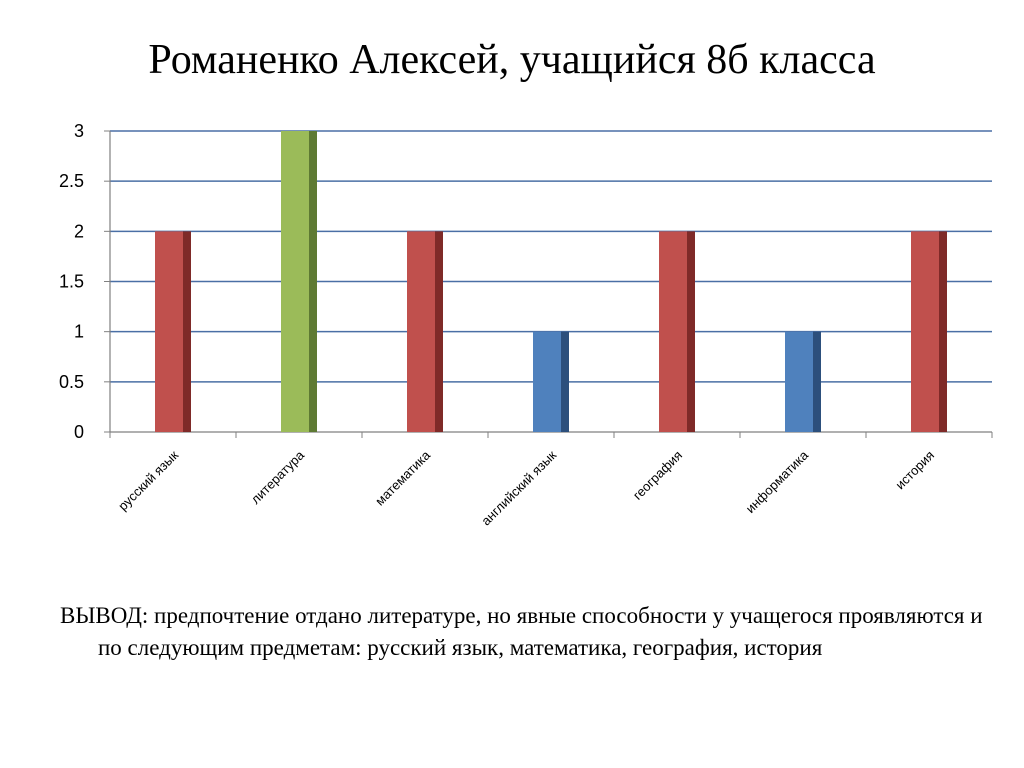 The image size is (1024, 768). I want to click on x-category-label: русский язык, so click(148, 480).